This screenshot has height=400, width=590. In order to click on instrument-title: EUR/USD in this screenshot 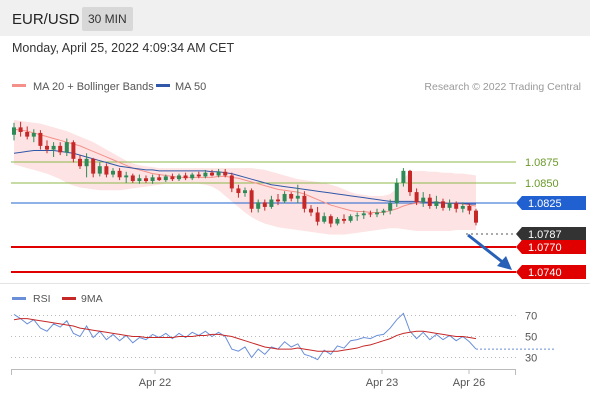, I will do `click(46, 19)`.